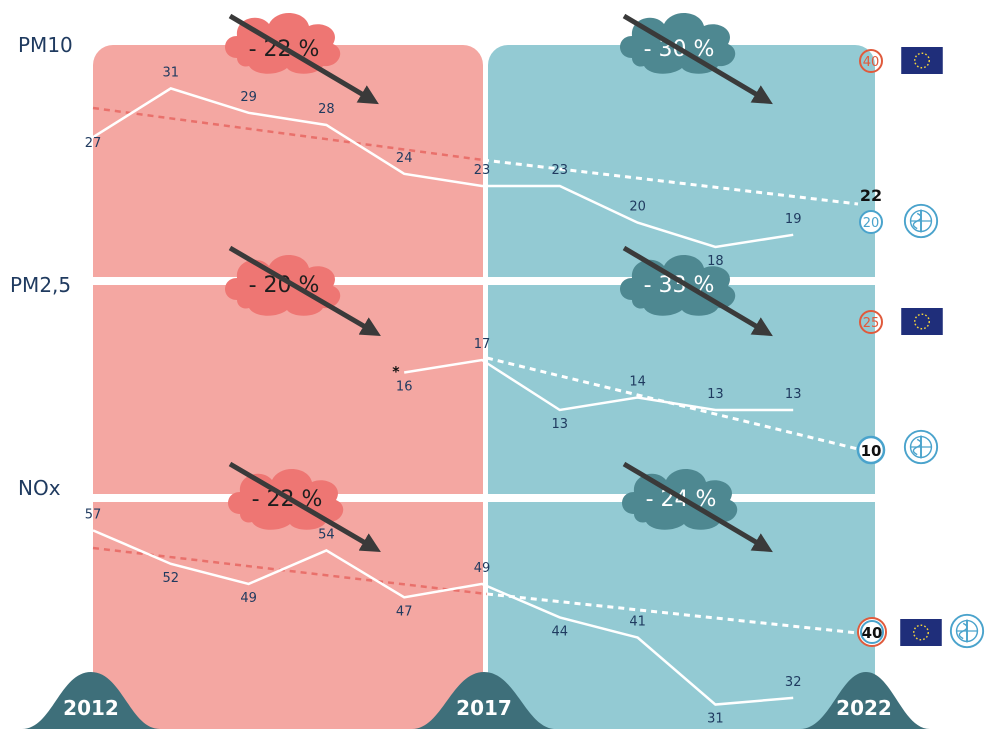 The width and height of the screenshot is (990, 729). What do you see at coordinates (793, 682) in the screenshot?
I see `nox-data-label: 32` at bounding box center [793, 682].